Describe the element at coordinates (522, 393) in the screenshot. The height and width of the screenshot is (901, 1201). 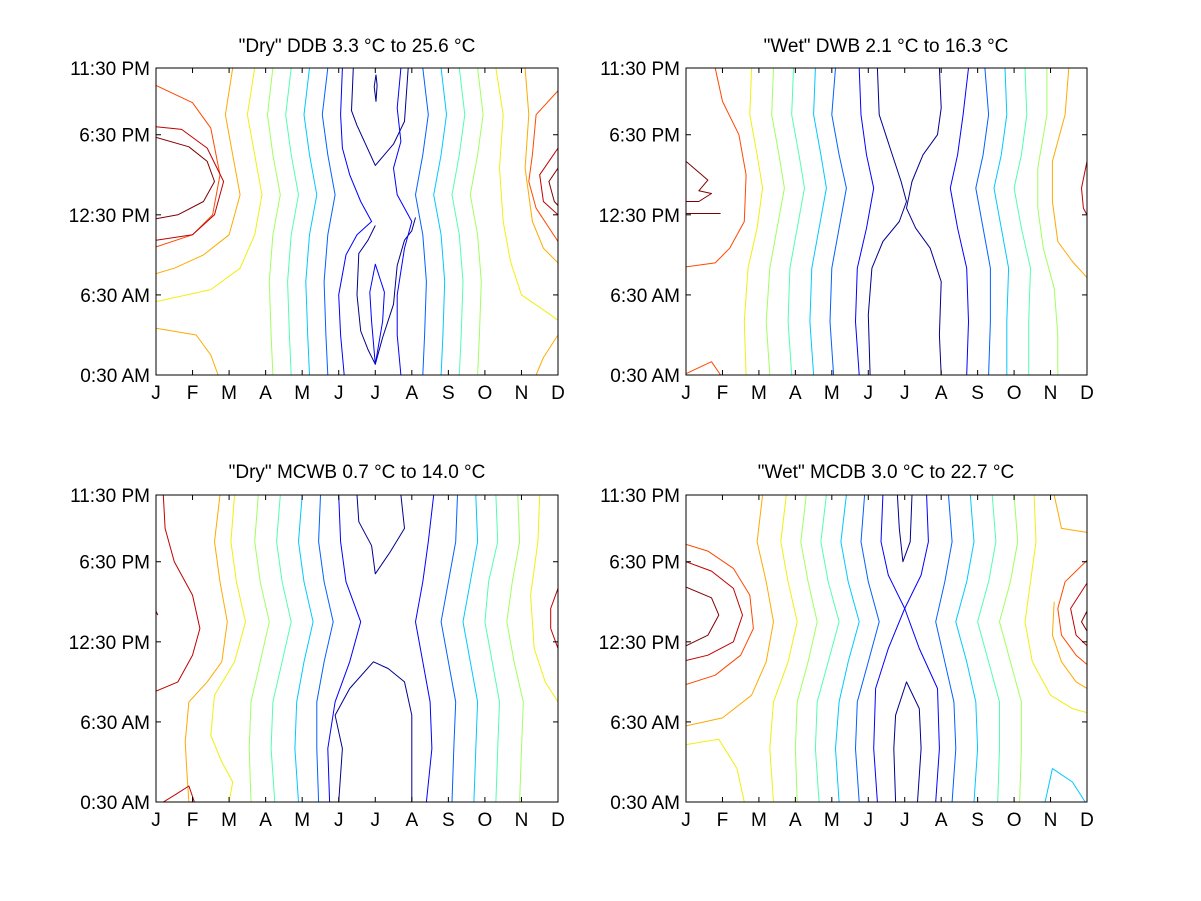
I see `x-tick-label: N` at that location.